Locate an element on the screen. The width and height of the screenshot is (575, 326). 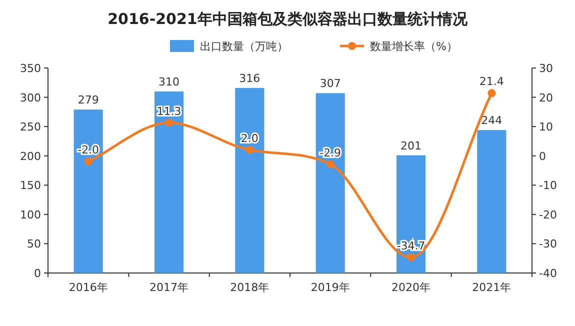
y2-tick-label: -40 is located at coordinates (548, 273).